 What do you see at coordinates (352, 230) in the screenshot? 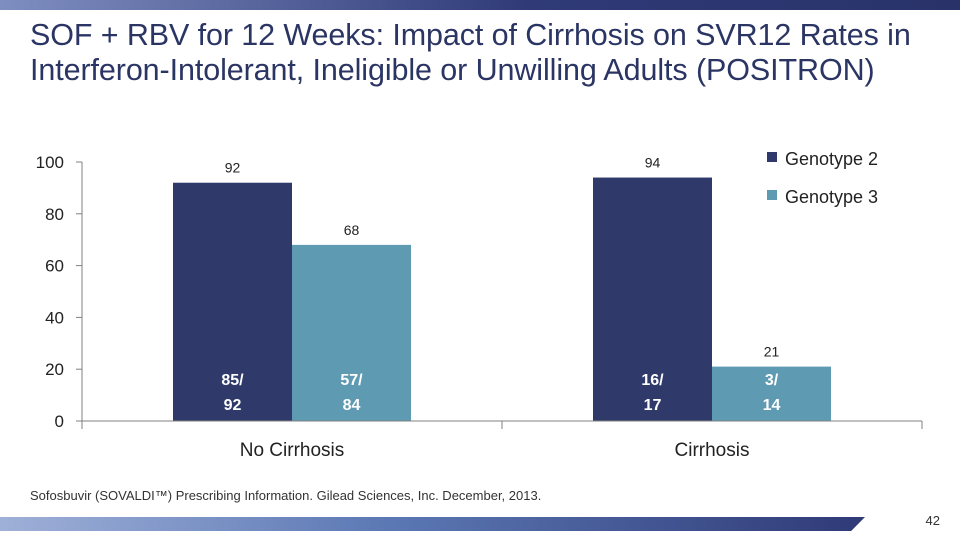
I see `data-label: 68` at bounding box center [352, 230].